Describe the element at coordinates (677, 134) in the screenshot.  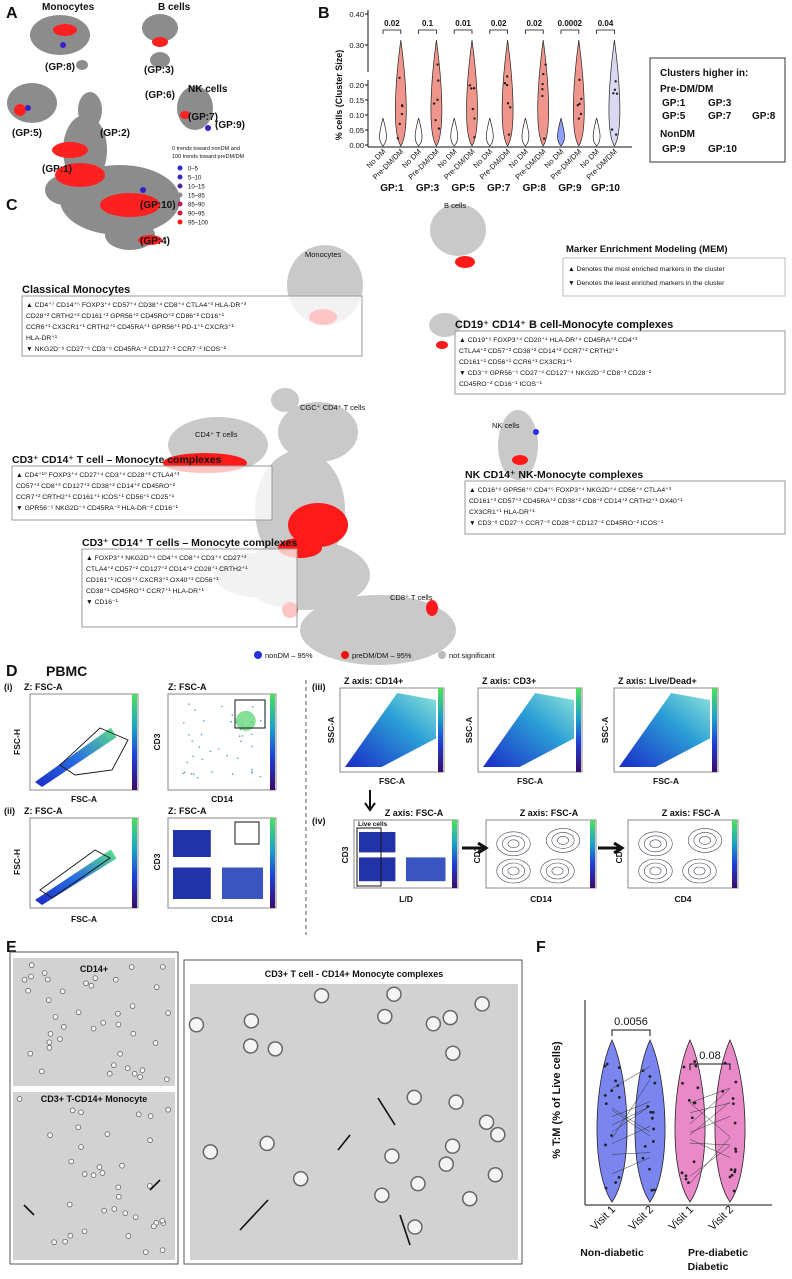
I see `legend-heading: NonDM` at that location.